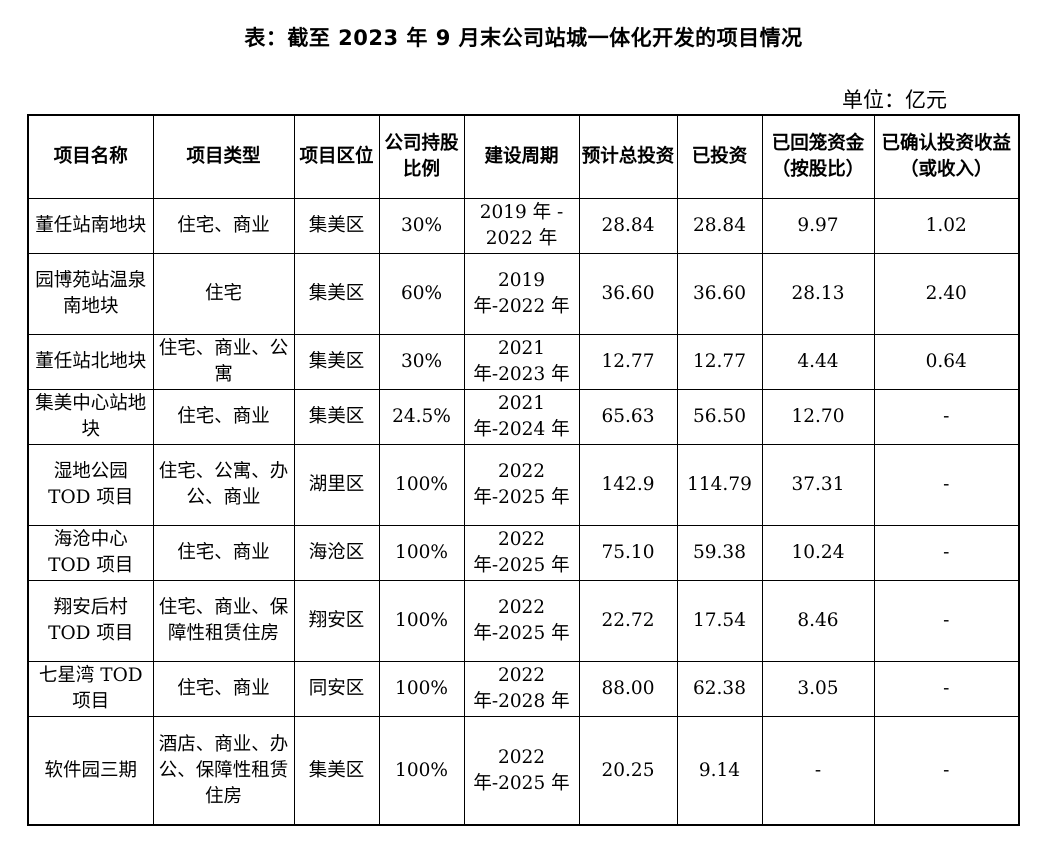  What do you see at coordinates (719, 689) in the screenshot?
I see `cell-invested: 62.38` at bounding box center [719, 689].